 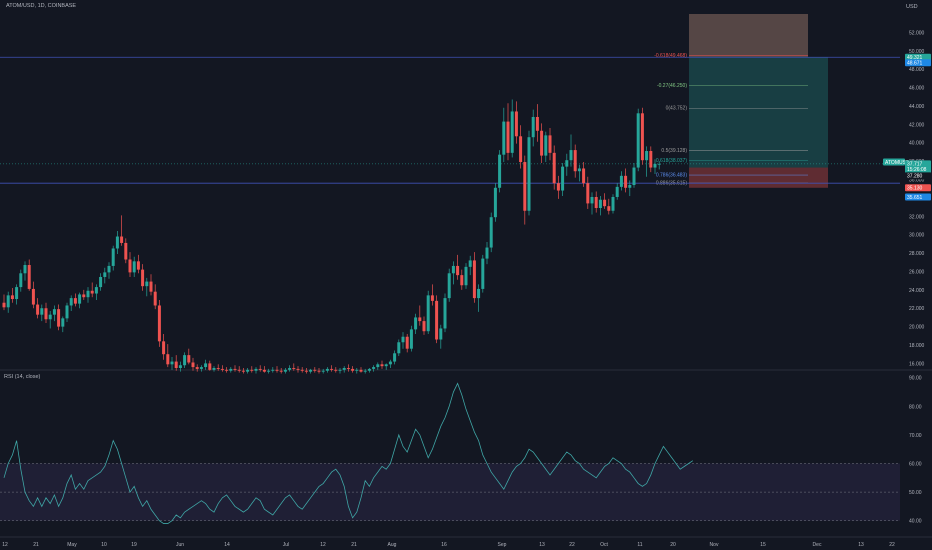 I want to click on time-tick-label: 10, so click(x=104, y=545).